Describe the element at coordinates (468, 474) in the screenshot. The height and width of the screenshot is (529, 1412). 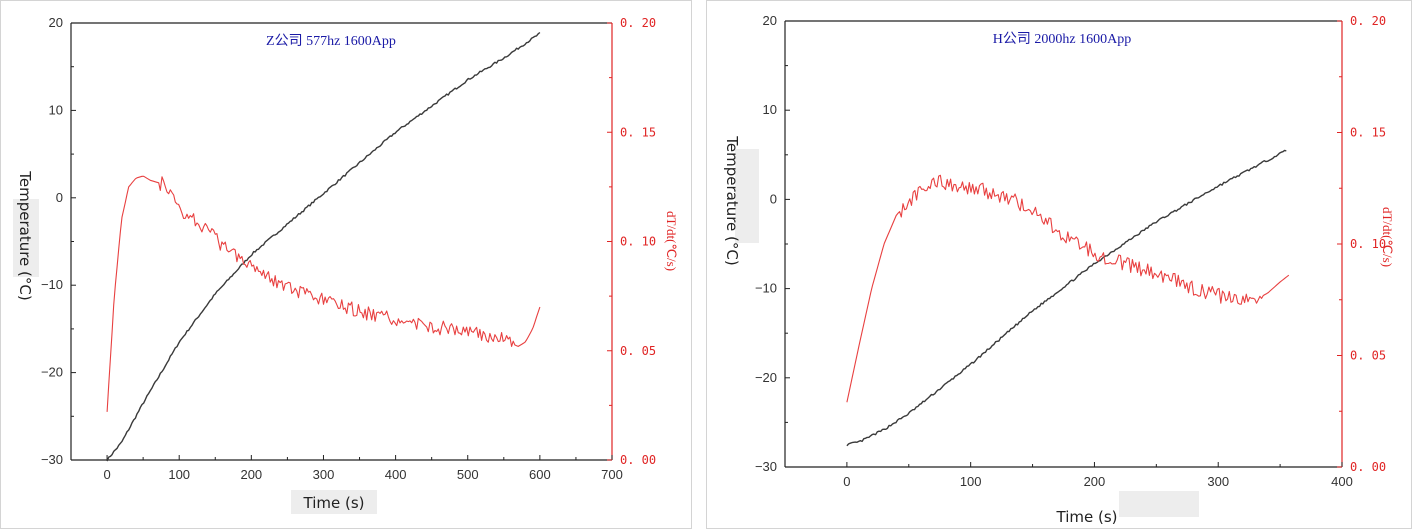
I see `x-tick-label: 500` at that location.